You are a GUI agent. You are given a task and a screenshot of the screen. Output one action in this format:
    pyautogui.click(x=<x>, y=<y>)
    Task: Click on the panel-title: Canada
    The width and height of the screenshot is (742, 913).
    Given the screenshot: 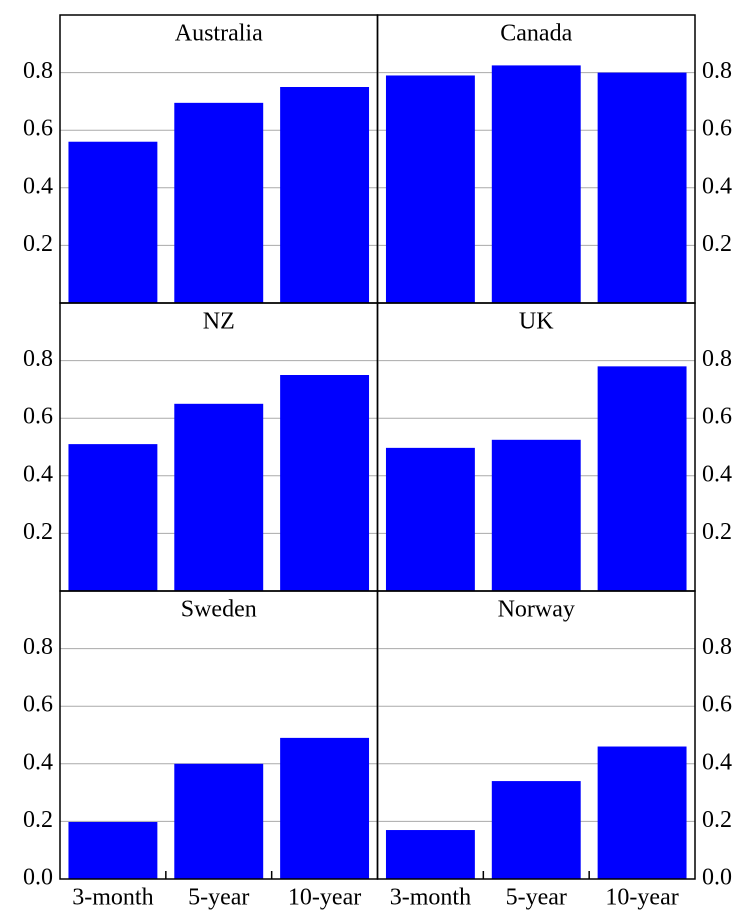 What is the action you would take?
    pyautogui.click(x=536, y=34)
    